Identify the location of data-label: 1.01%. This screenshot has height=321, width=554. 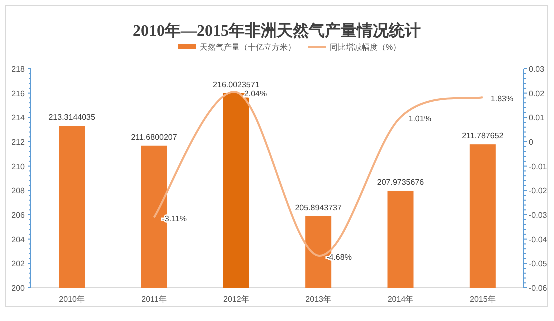
(420, 119).